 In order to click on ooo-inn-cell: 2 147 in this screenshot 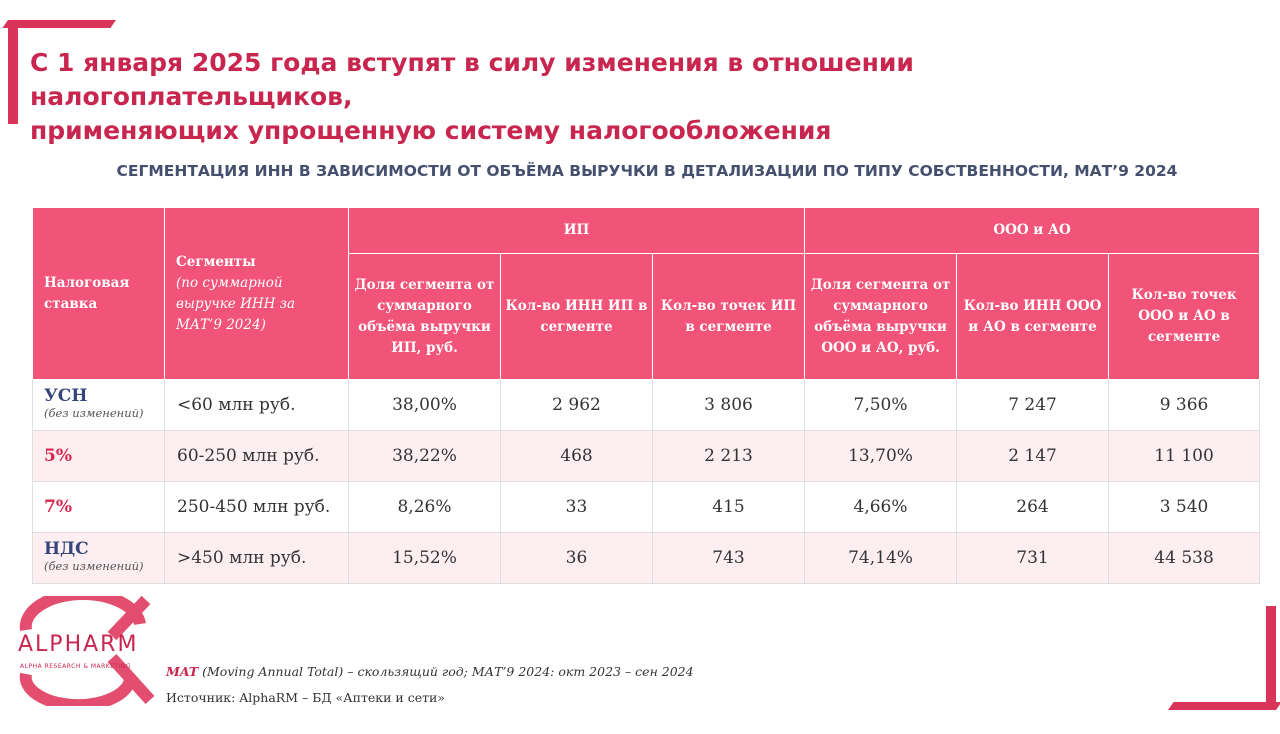, I will do `click(1033, 456)`.